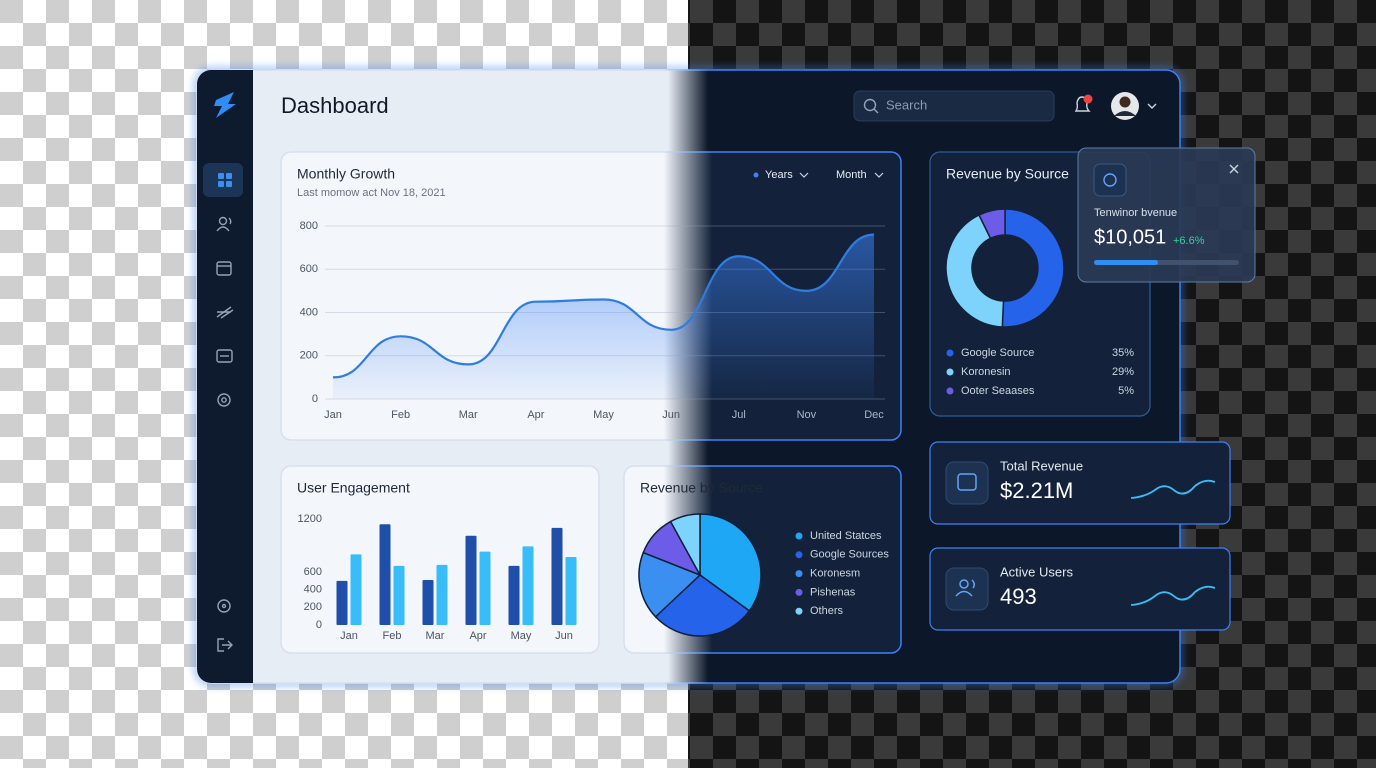 Image resolution: width=1376 pixels, height=768 pixels. Describe the element at coordinates (997, 353) in the screenshot. I see `legend-label: Google Source` at that location.